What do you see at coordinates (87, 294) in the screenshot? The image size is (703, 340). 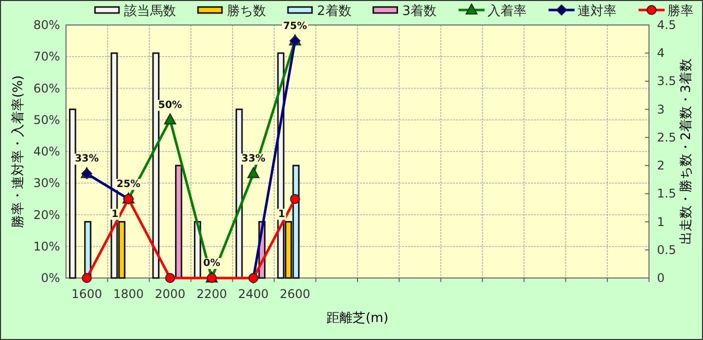 I see `x-tick-label: 1600` at bounding box center [87, 294].